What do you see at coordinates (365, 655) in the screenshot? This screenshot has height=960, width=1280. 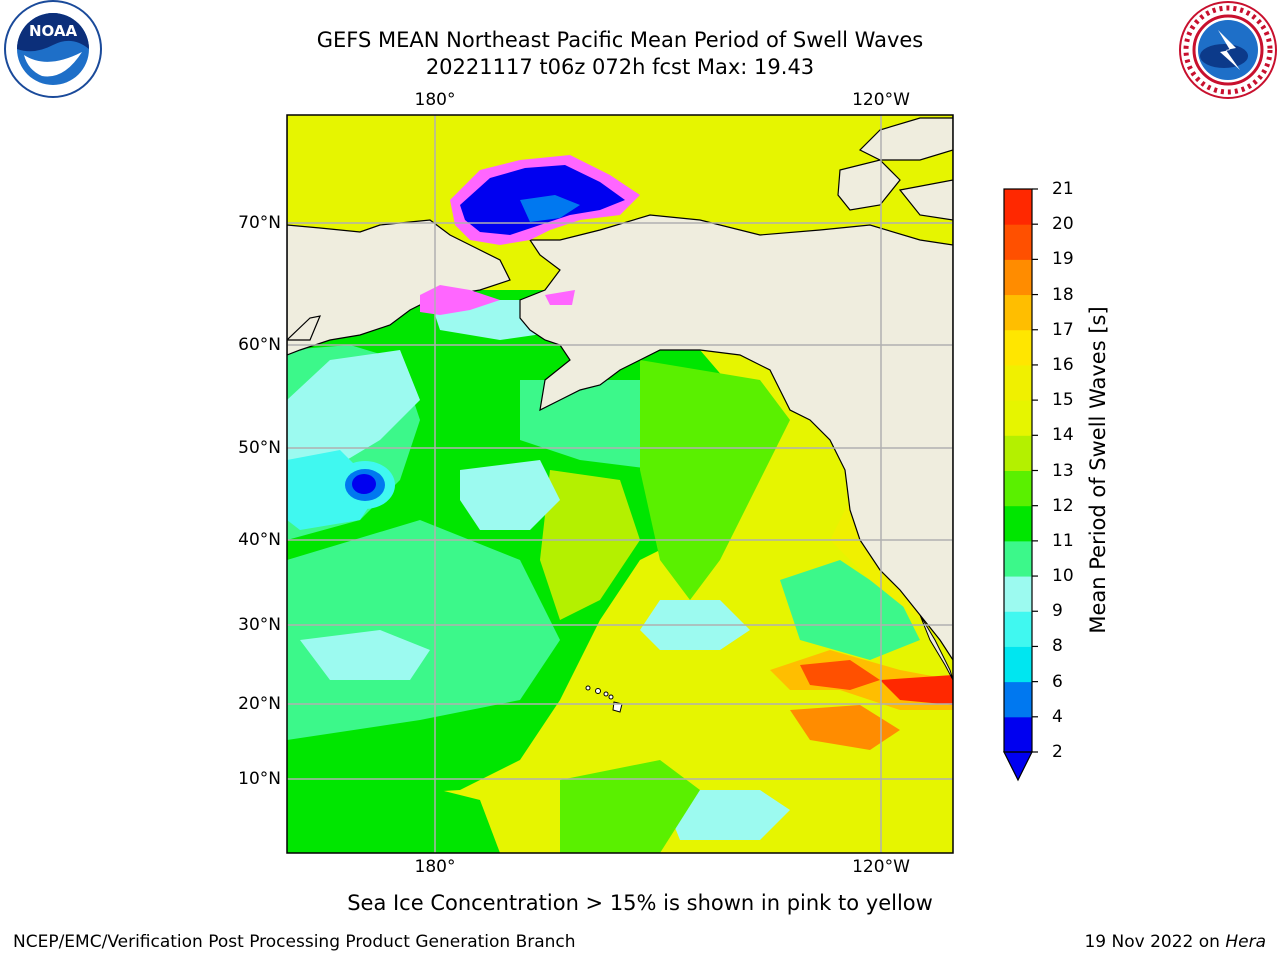 I see `swell-field-cyan-south` at bounding box center [365, 655].